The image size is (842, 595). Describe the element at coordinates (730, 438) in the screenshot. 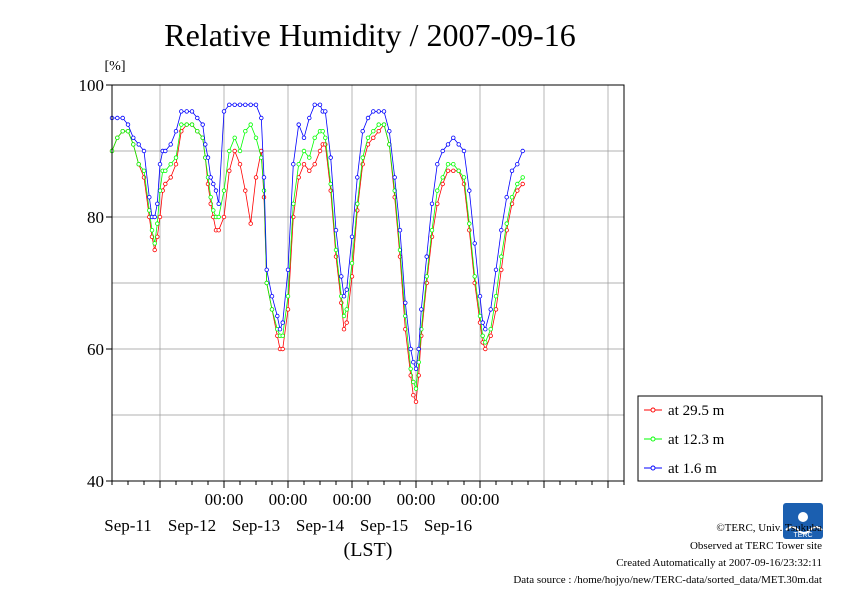

I see `legend: at 29.5 m at 12.3 m at 1.6 m` at that location.